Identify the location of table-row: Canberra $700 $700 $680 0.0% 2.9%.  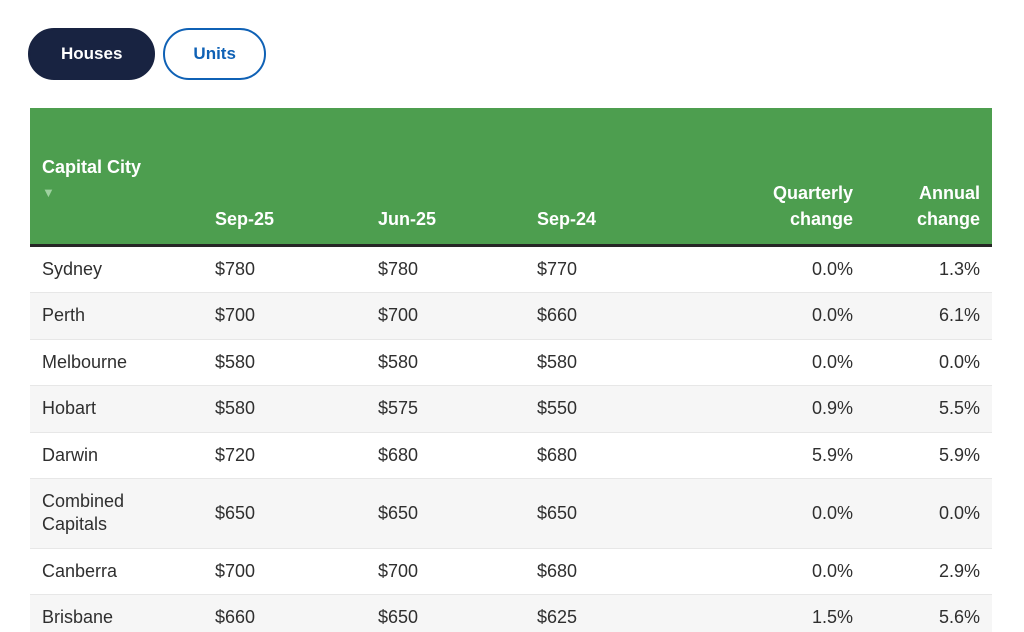
(511, 572).